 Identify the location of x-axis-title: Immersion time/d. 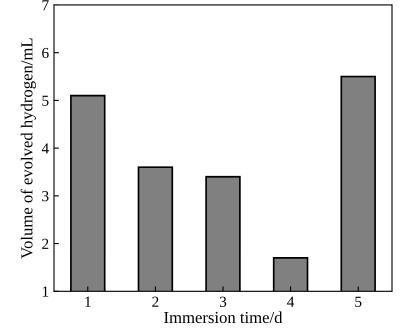
(223, 317).